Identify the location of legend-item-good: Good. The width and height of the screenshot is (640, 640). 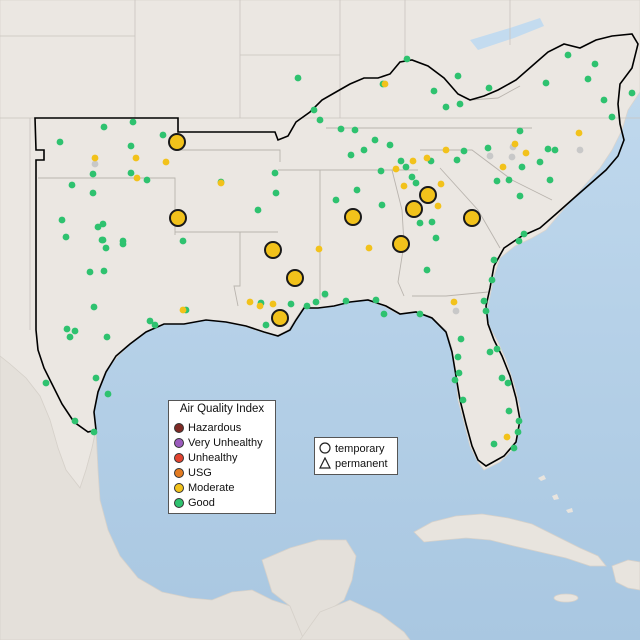
(194, 503).